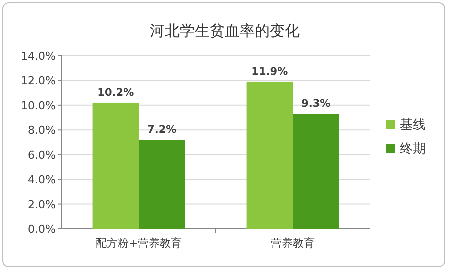 The width and height of the screenshot is (450, 272). I want to click on chart-title: 河北学生贫血率的变化, so click(225, 31).